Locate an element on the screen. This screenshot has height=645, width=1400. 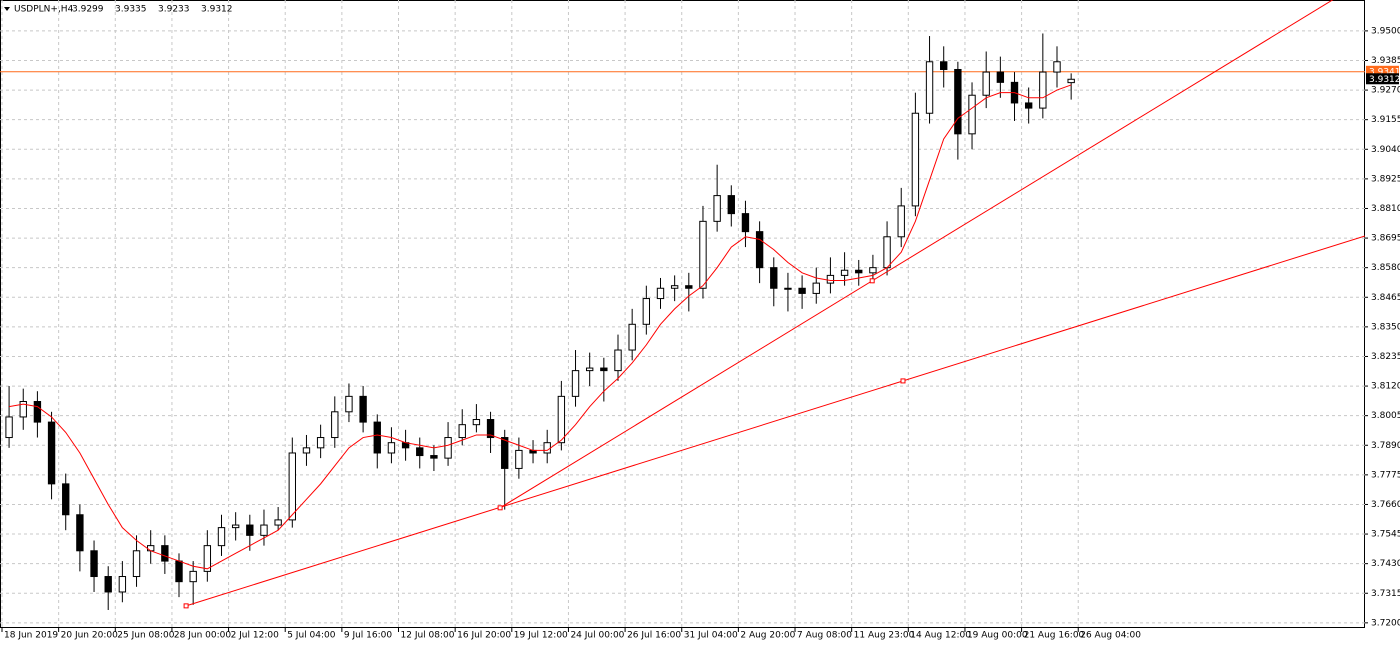
y-tick-label: 3.8120 is located at coordinates (1385, 387).